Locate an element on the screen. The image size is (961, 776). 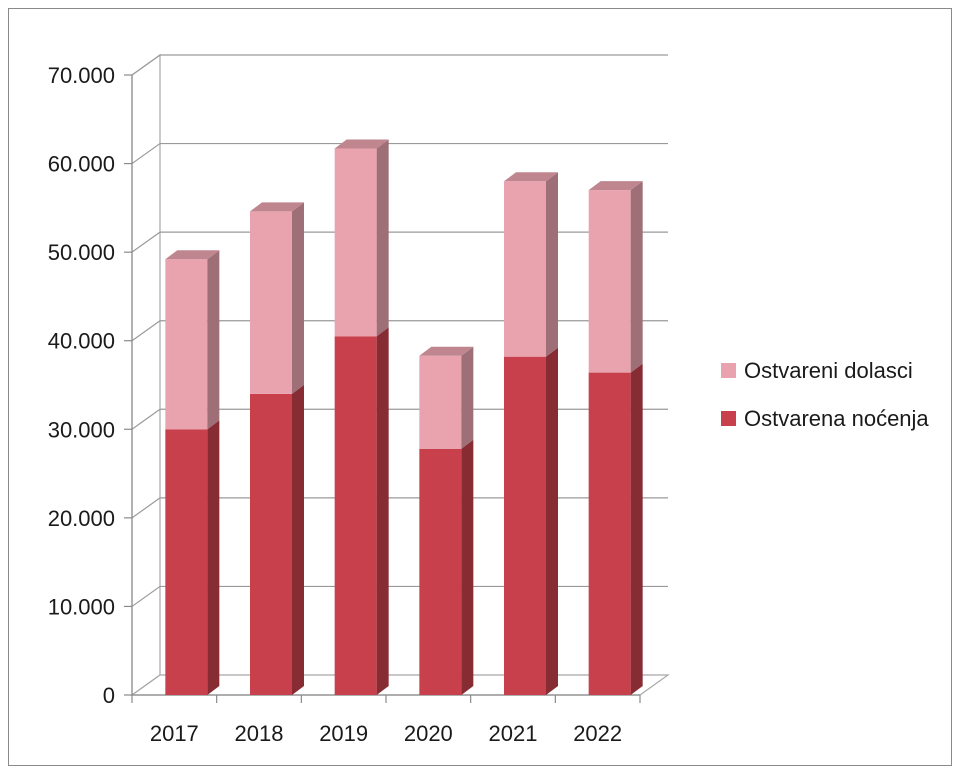
legend-label: Ostvareni dolasci is located at coordinates (828, 370).